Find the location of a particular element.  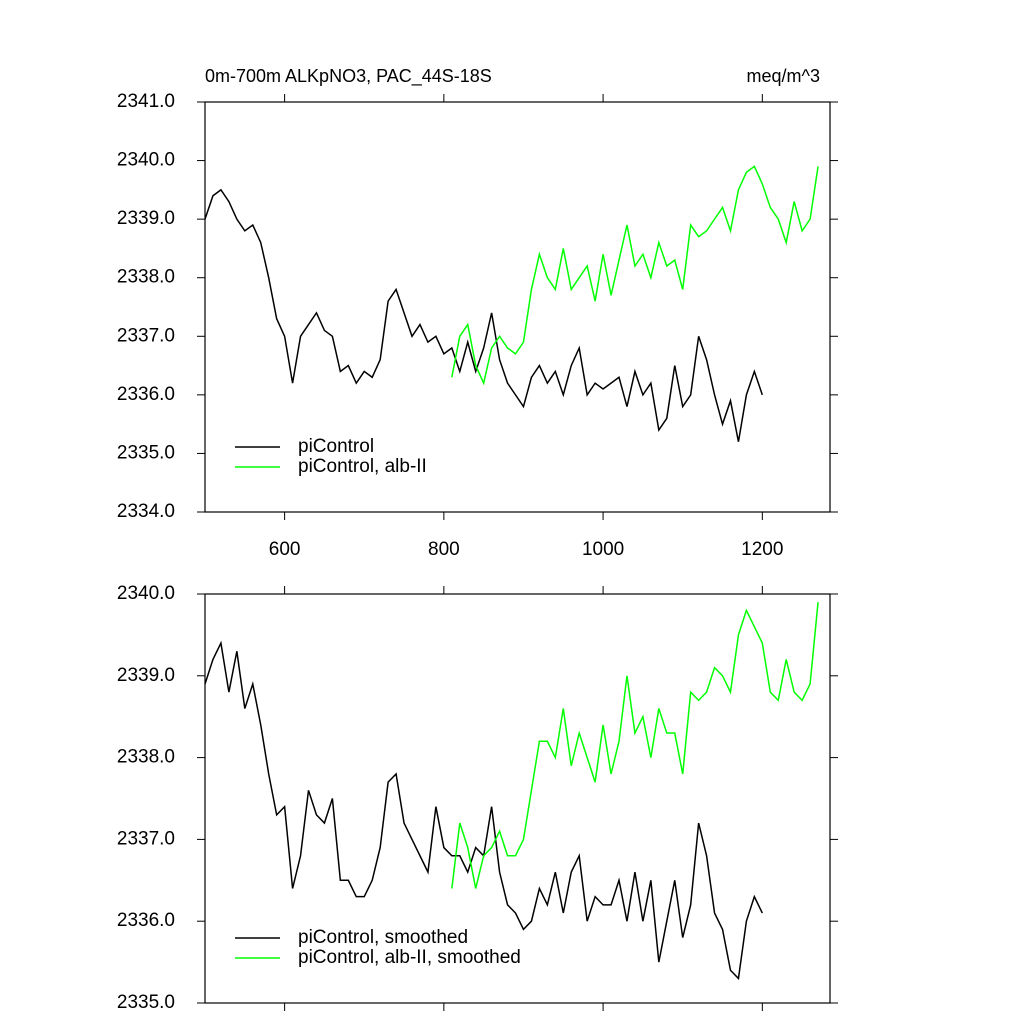

y-tick-label: 2334.0 is located at coordinates (146, 511).